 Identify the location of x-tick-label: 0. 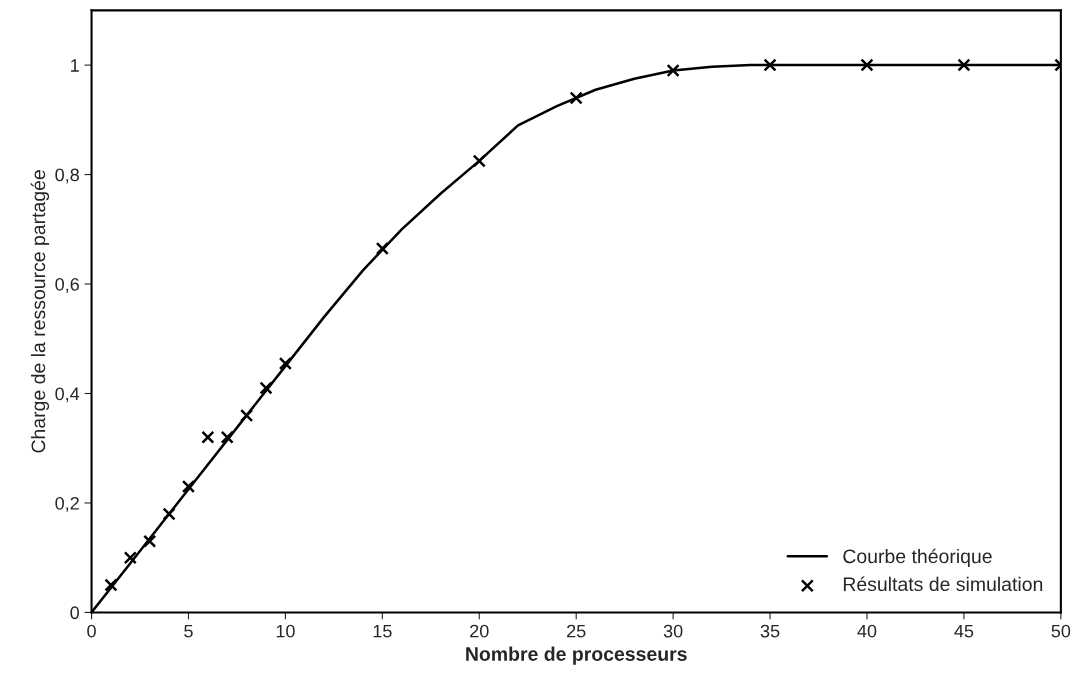
(91, 631).